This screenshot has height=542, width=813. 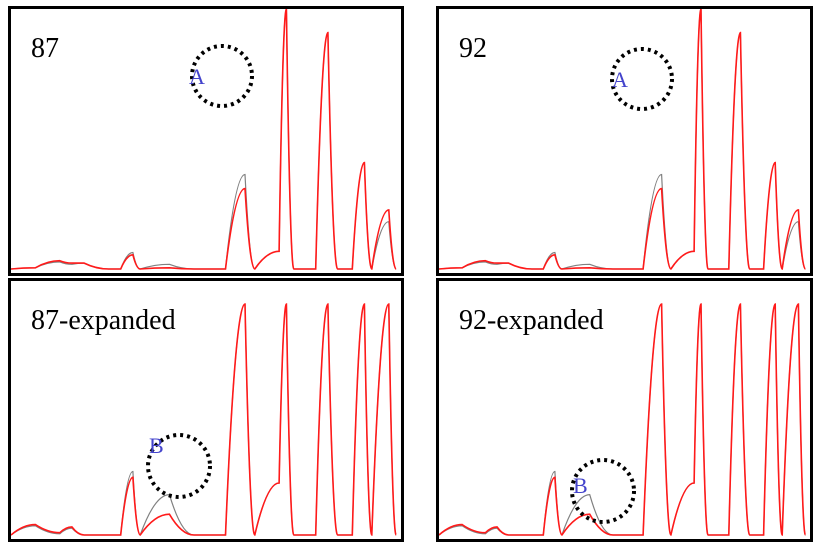 I want to click on panel-label: 92-expanded, so click(x=531, y=320).